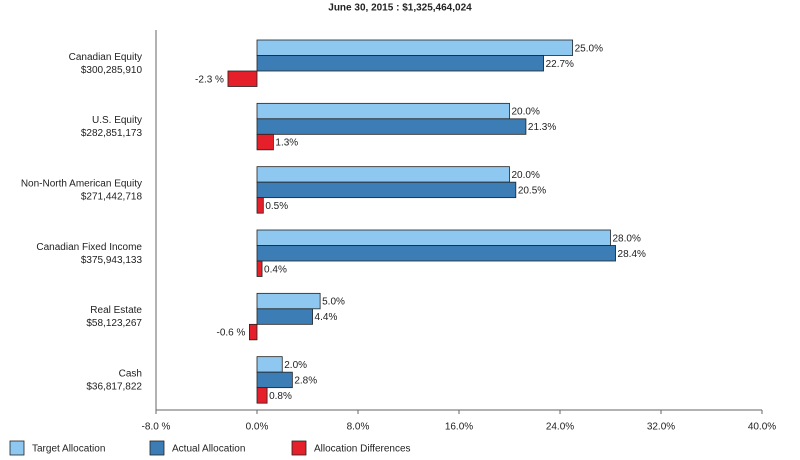  Describe the element at coordinates (275, 269) in the screenshot. I see `value-label: 0.4%` at that location.